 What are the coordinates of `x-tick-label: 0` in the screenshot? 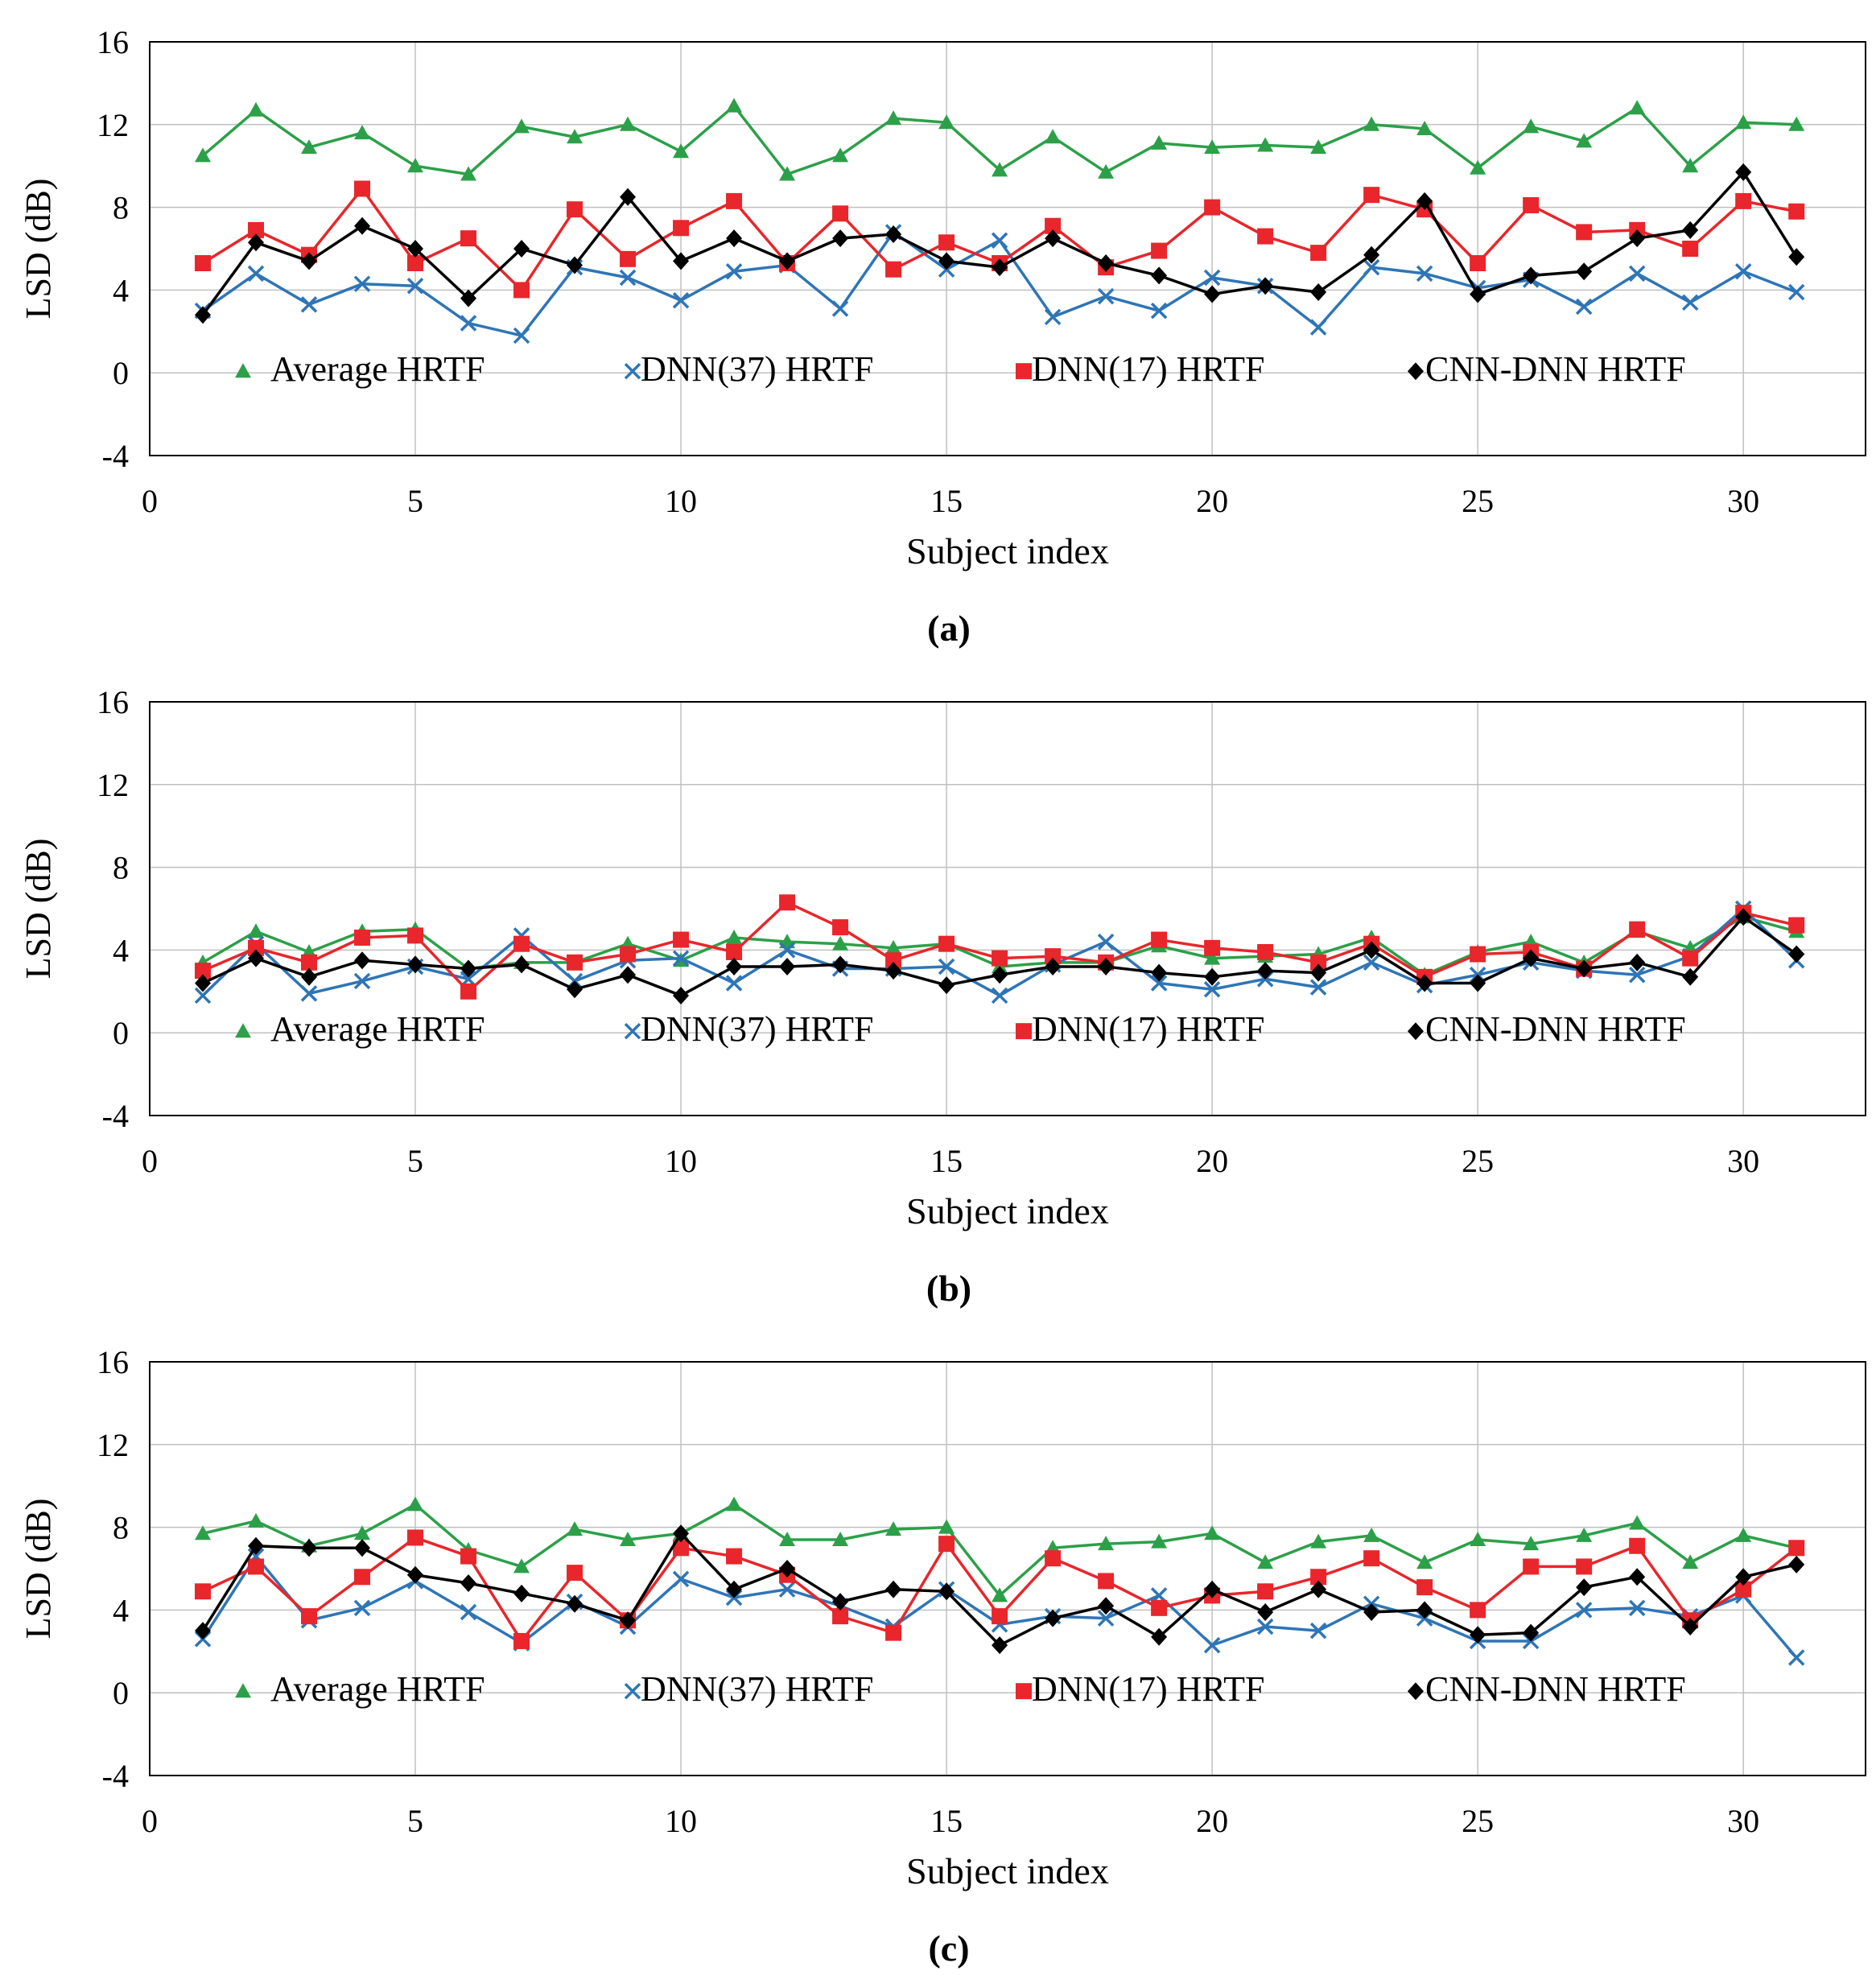 It's located at (150, 501).